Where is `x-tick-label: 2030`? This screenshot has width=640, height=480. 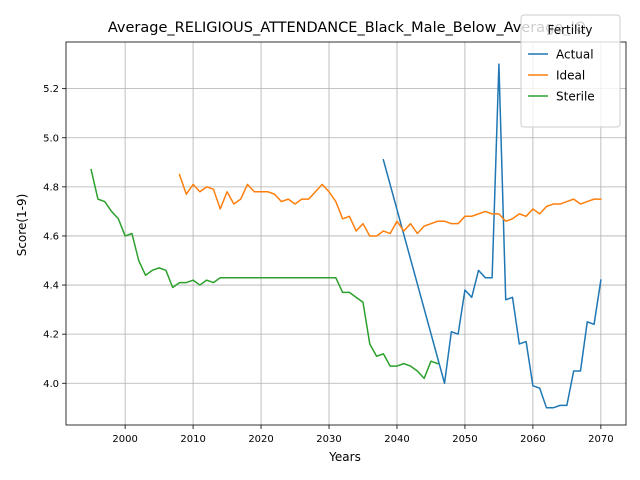
x-tick-label: 2030 is located at coordinates (328, 439).